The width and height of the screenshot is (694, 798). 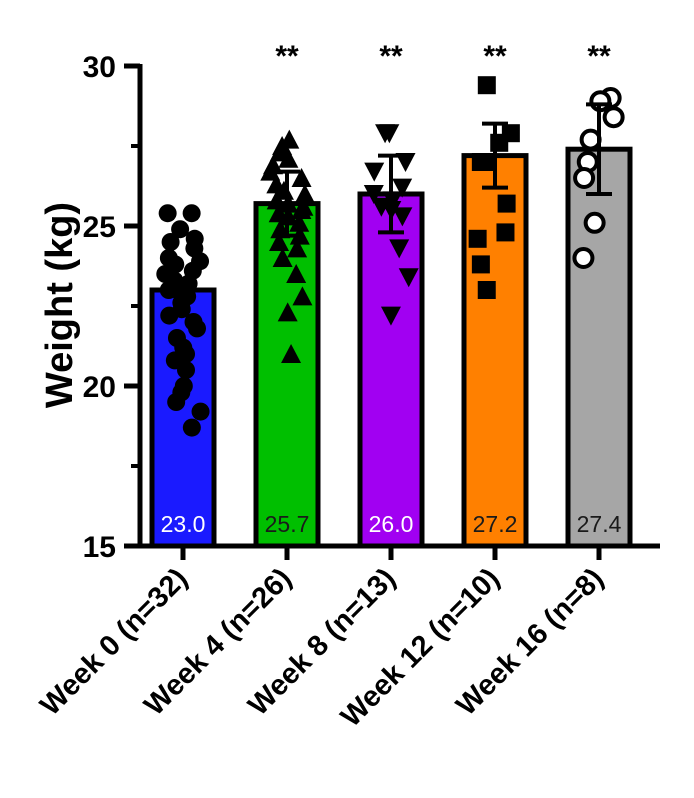 I want to click on significance-label-2: **, so click(x=287, y=56).